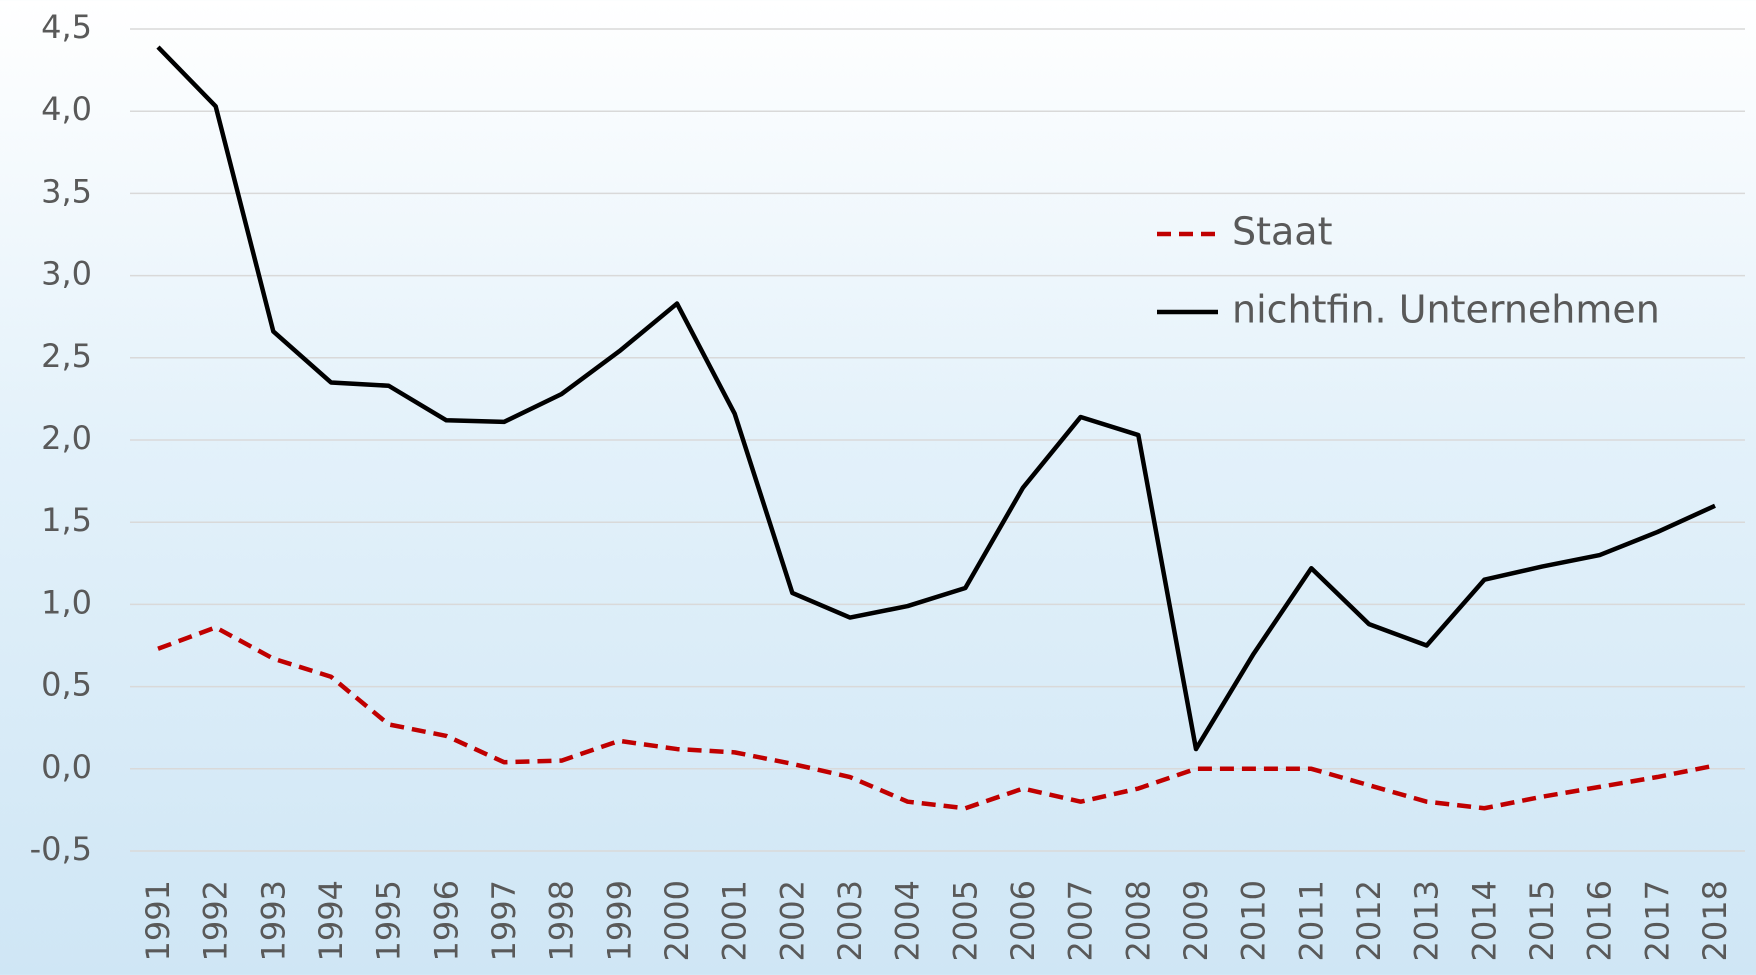 This screenshot has width=1756, height=975. Describe the element at coordinates (66, 520) in the screenshot. I see `y-tick-label: 1,5` at that location.